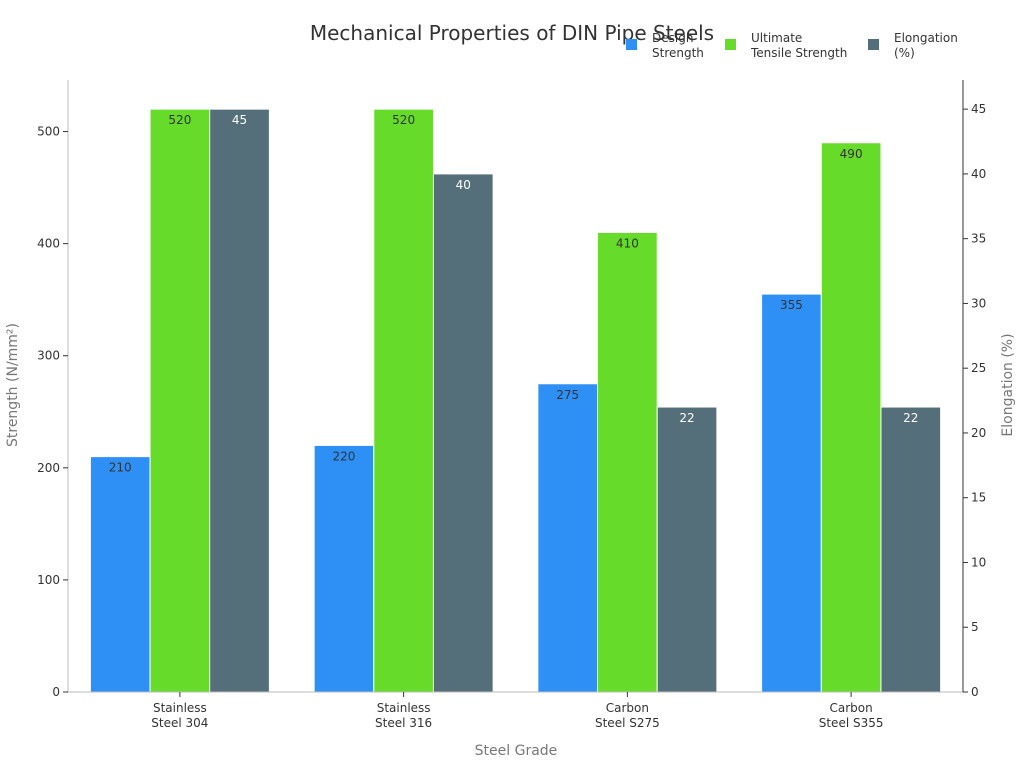 The image size is (1024, 768). I want to click on y-tick-label: 400, so click(48, 244).